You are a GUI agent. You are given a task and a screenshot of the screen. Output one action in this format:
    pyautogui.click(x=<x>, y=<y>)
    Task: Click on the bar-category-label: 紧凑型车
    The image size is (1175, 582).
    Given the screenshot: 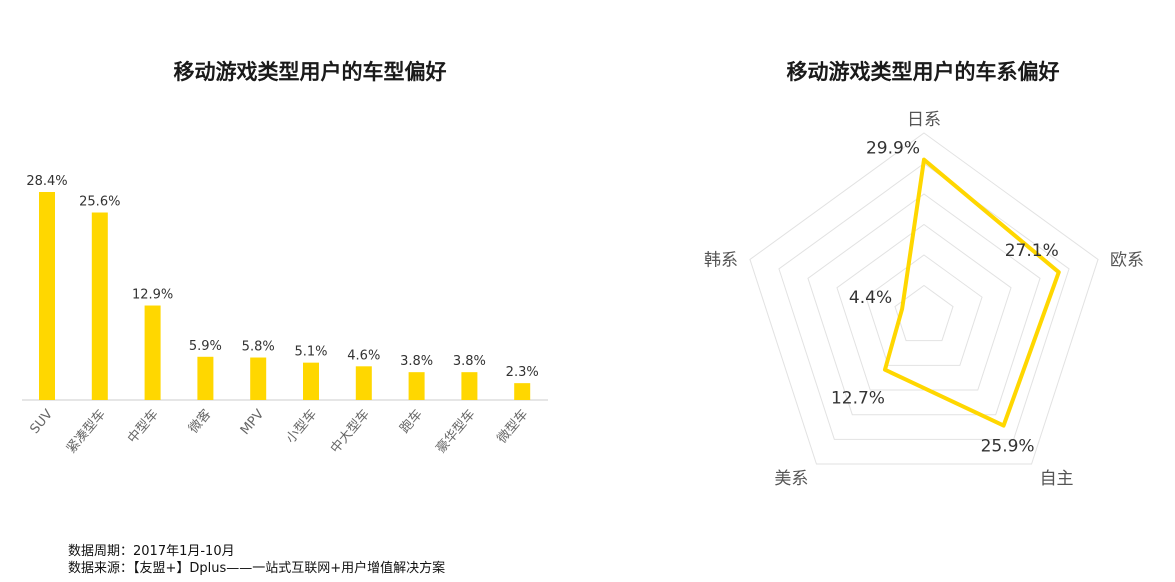 What is the action you would take?
    pyautogui.click(x=86, y=431)
    